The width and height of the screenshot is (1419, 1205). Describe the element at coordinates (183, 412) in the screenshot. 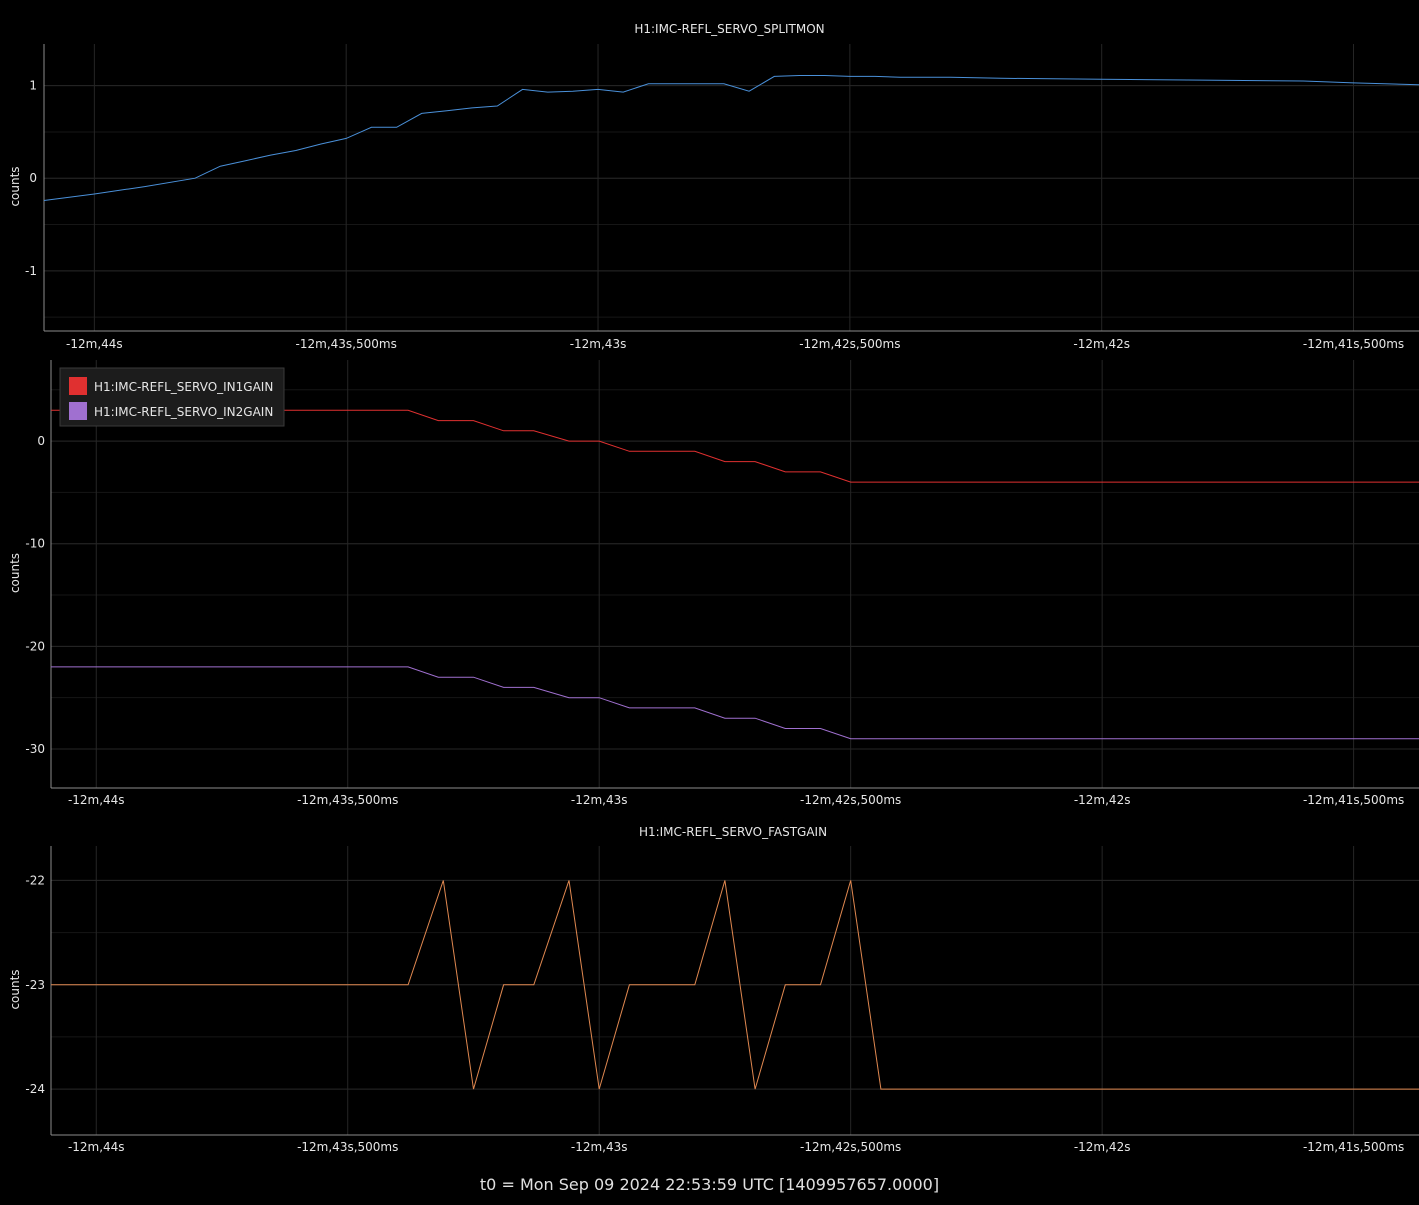

I see `legend-entry: H1:IMC-REFL_SERVO_IN2GAIN` at that location.